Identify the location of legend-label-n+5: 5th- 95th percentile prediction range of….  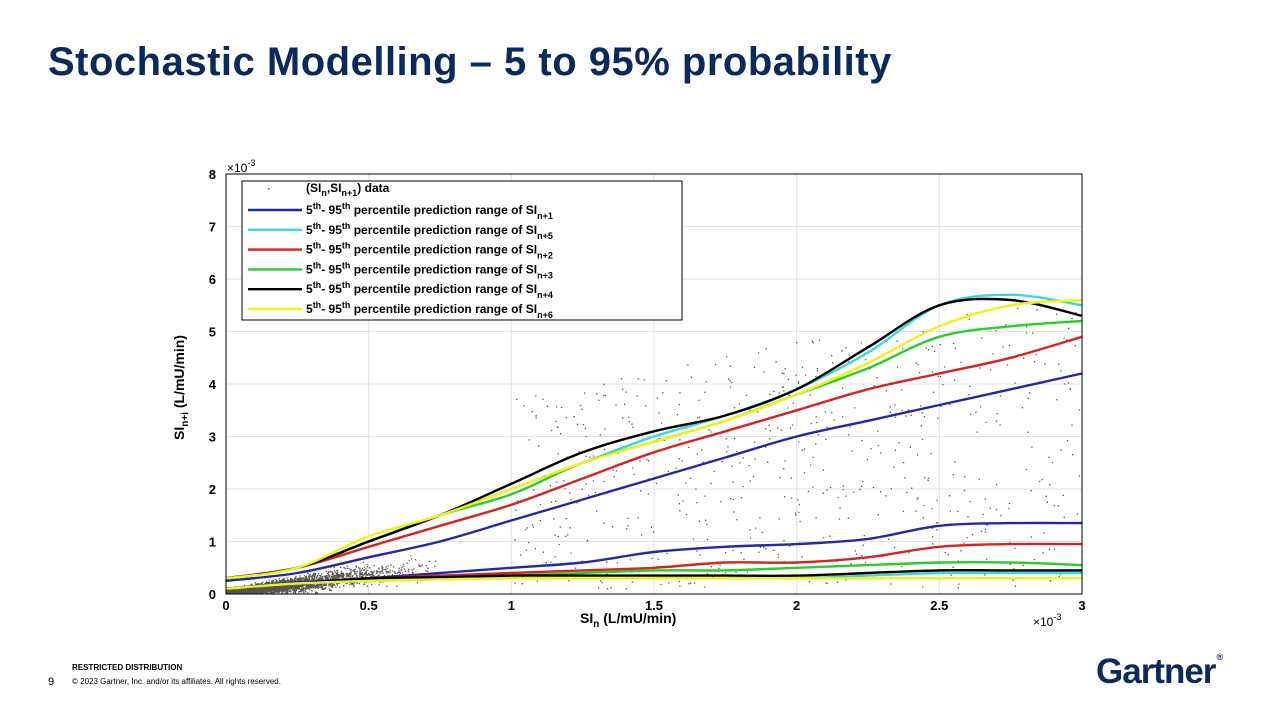
(429, 231).